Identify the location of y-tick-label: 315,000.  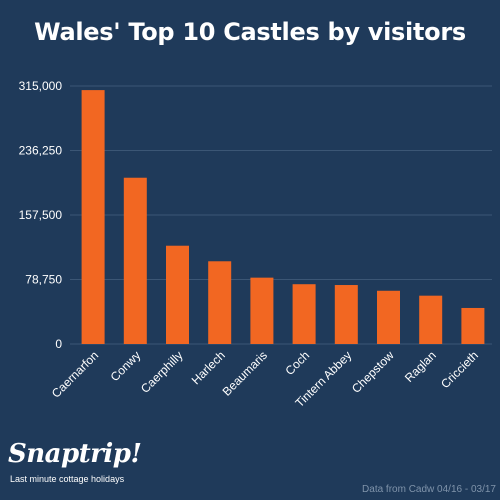
(41, 86).